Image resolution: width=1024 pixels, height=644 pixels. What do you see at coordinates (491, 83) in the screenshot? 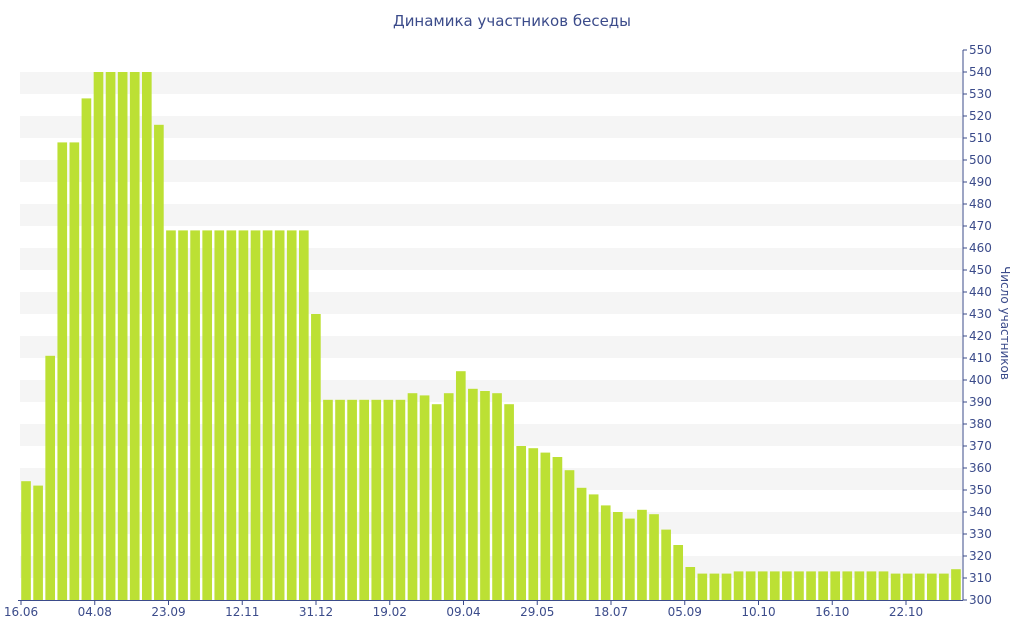
I see `grid-band` at bounding box center [491, 83].